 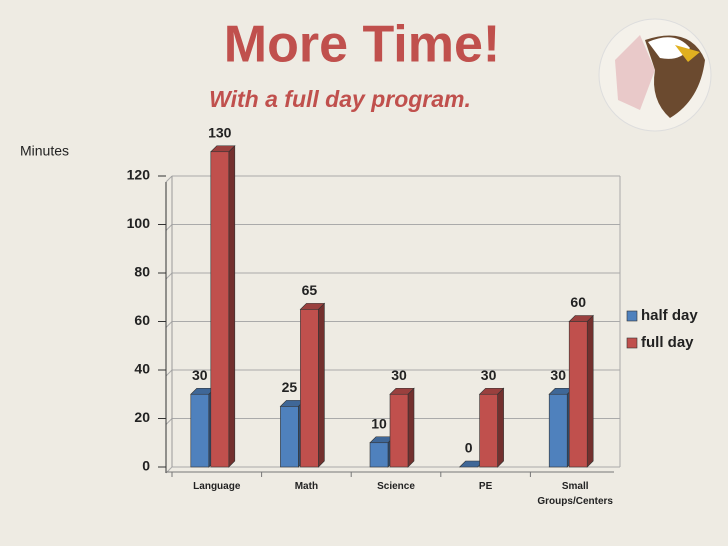 What do you see at coordinates (142, 320) in the screenshot?
I see `y-tick-label: 60` at bounding box center [142, 320].